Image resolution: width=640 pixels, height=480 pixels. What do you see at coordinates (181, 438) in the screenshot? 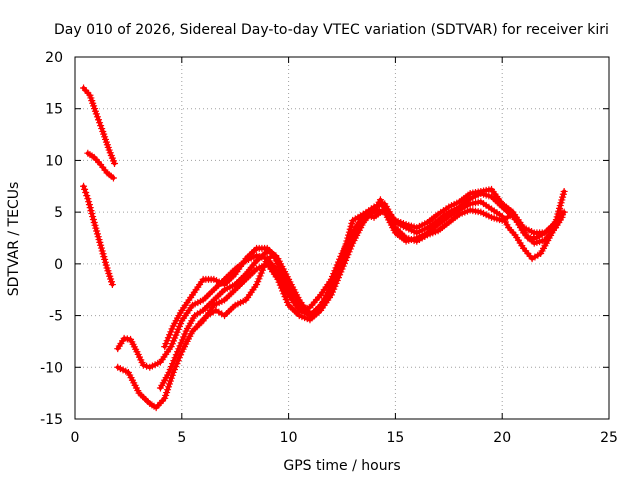
I see `x-tick-label: 5` at bounding box center [181, 438].